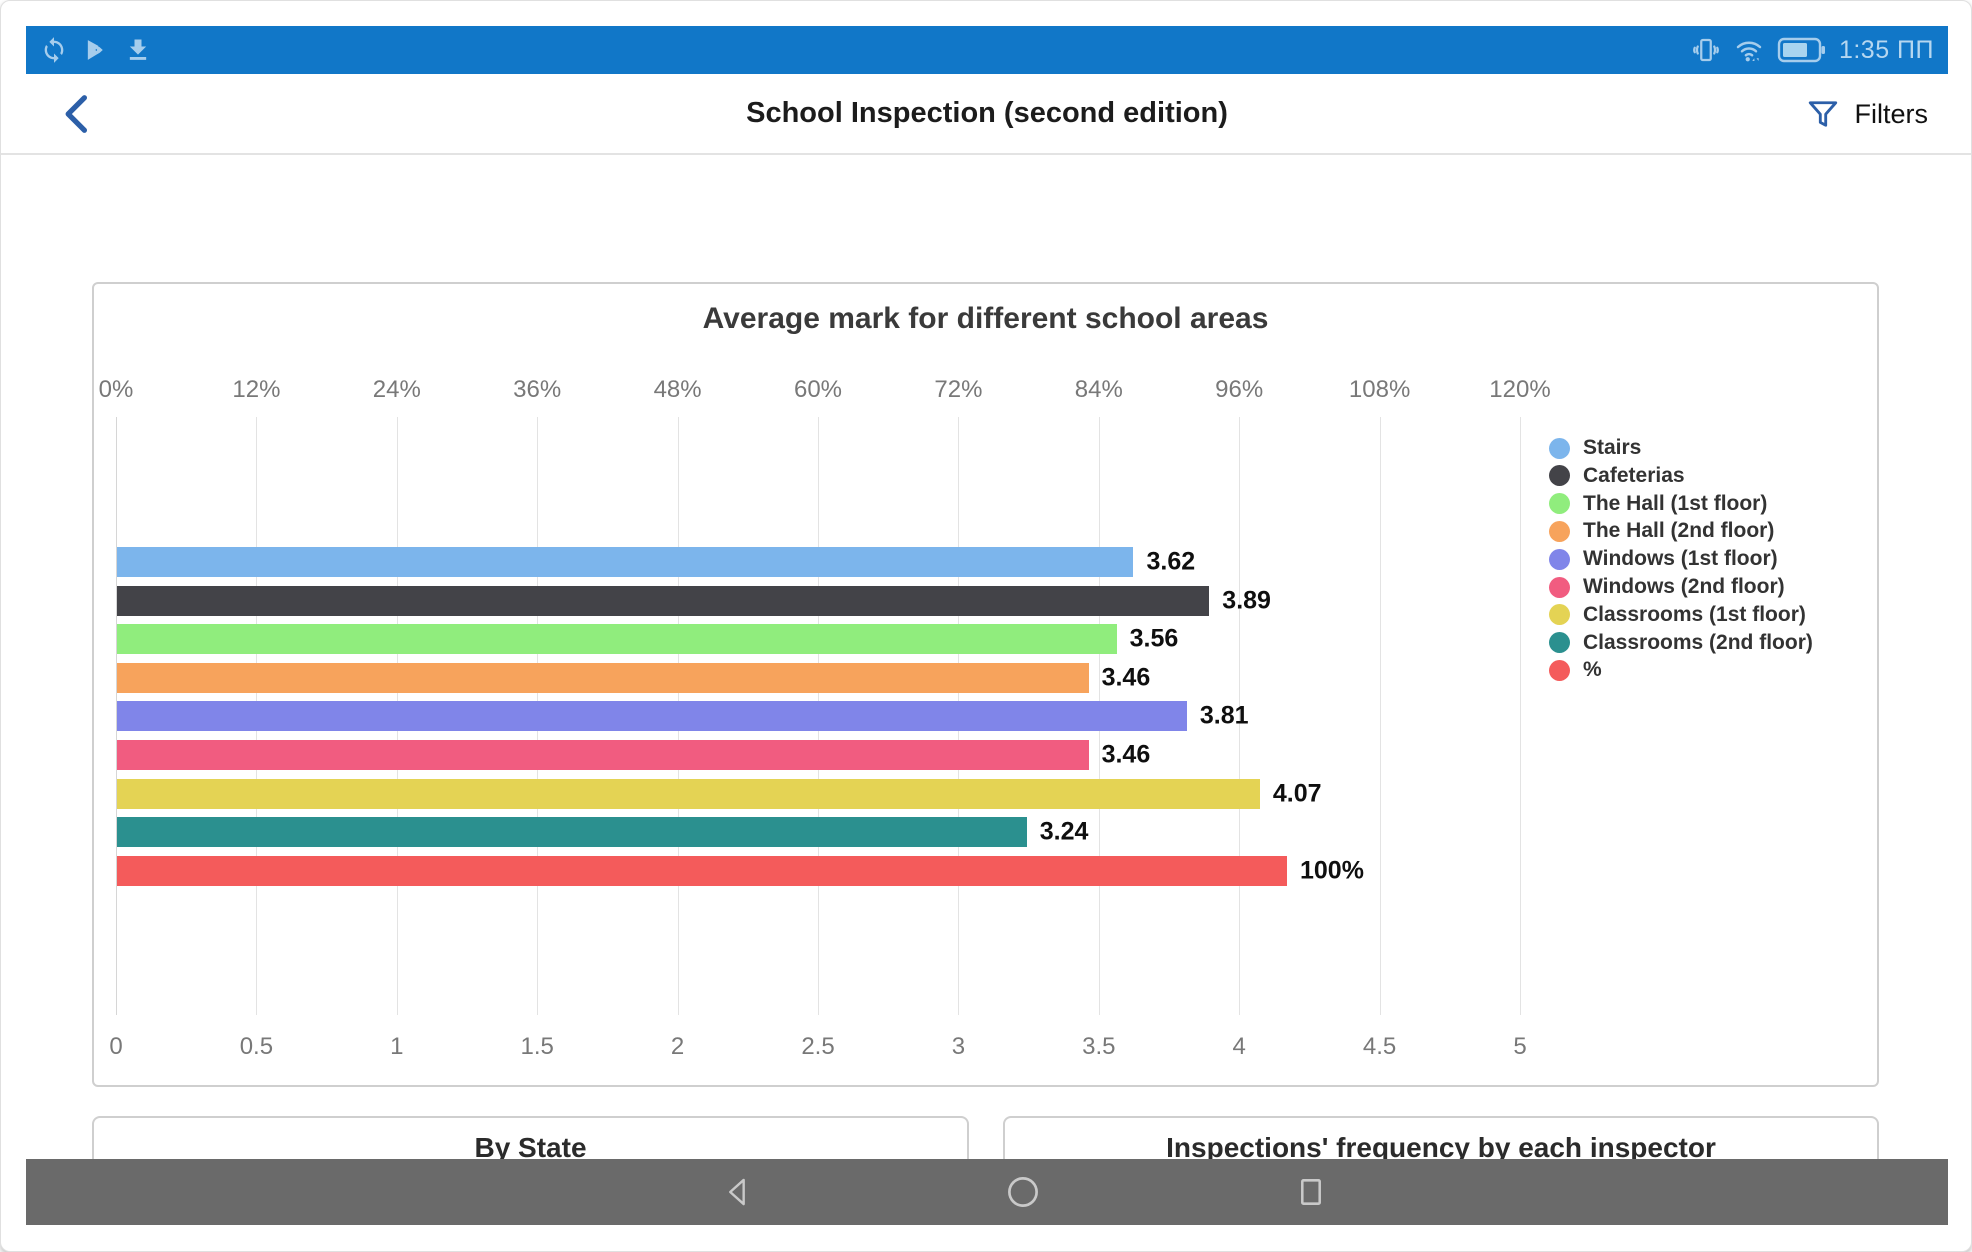 The width and height of the screenshot is (1972, 1252). Describe the element at coordinates (537, 389) in the screenshot. I see `top-axis-tick-label: 36%` at that location.